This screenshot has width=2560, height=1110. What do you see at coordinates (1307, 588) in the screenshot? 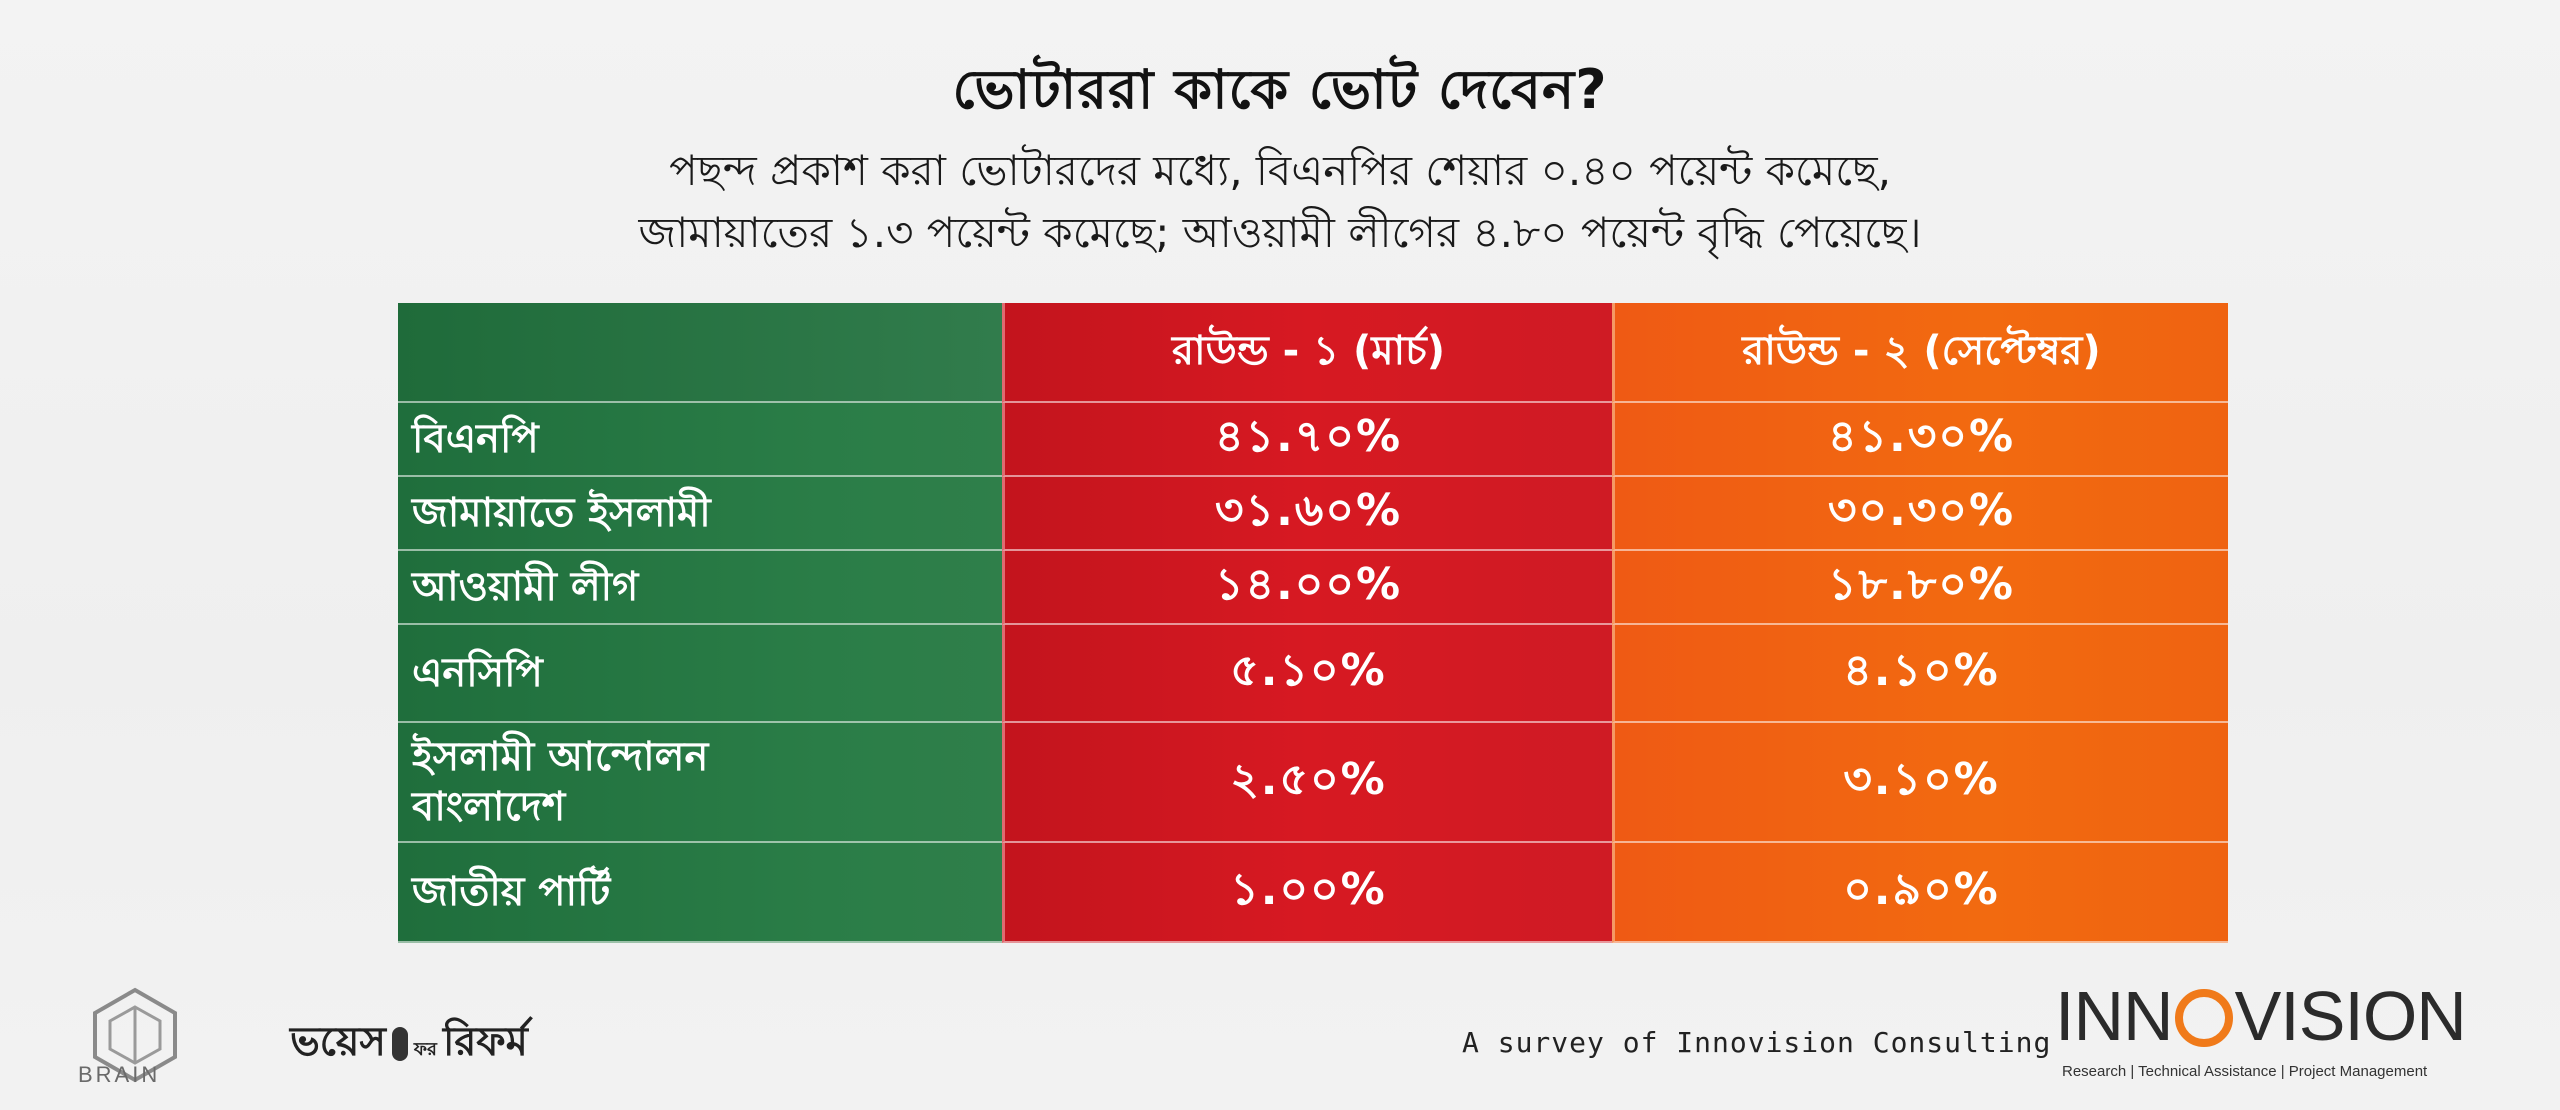
I see `round-1-value: ১৪.০০%` at bounding box center [1307, 588].